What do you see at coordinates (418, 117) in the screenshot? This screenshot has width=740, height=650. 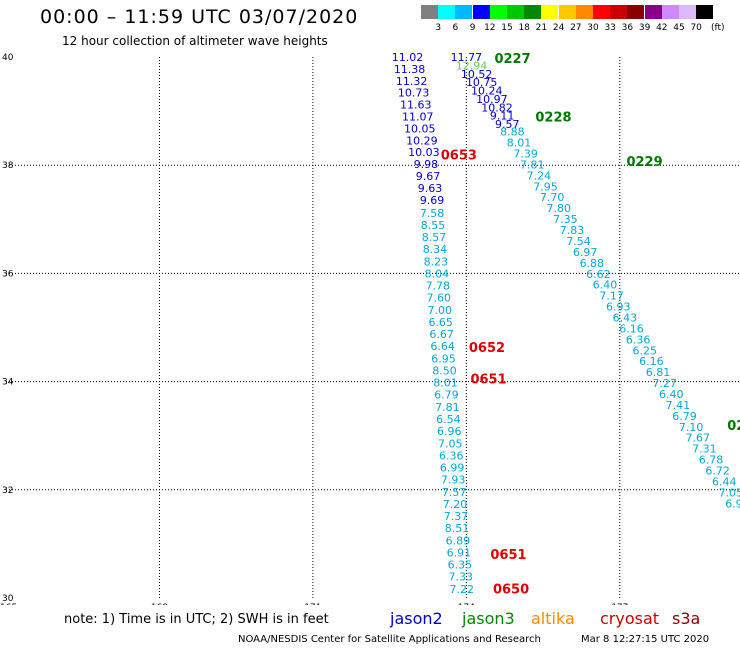 I see `wave-height-label: 11.07` at bounding box center [418, 117].